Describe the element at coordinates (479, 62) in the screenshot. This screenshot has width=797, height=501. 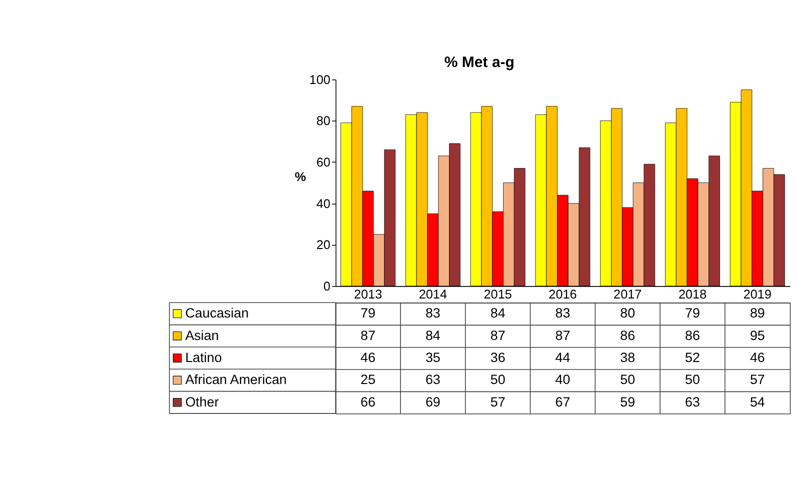
I see `chart-title: % Met a-g` at that location.